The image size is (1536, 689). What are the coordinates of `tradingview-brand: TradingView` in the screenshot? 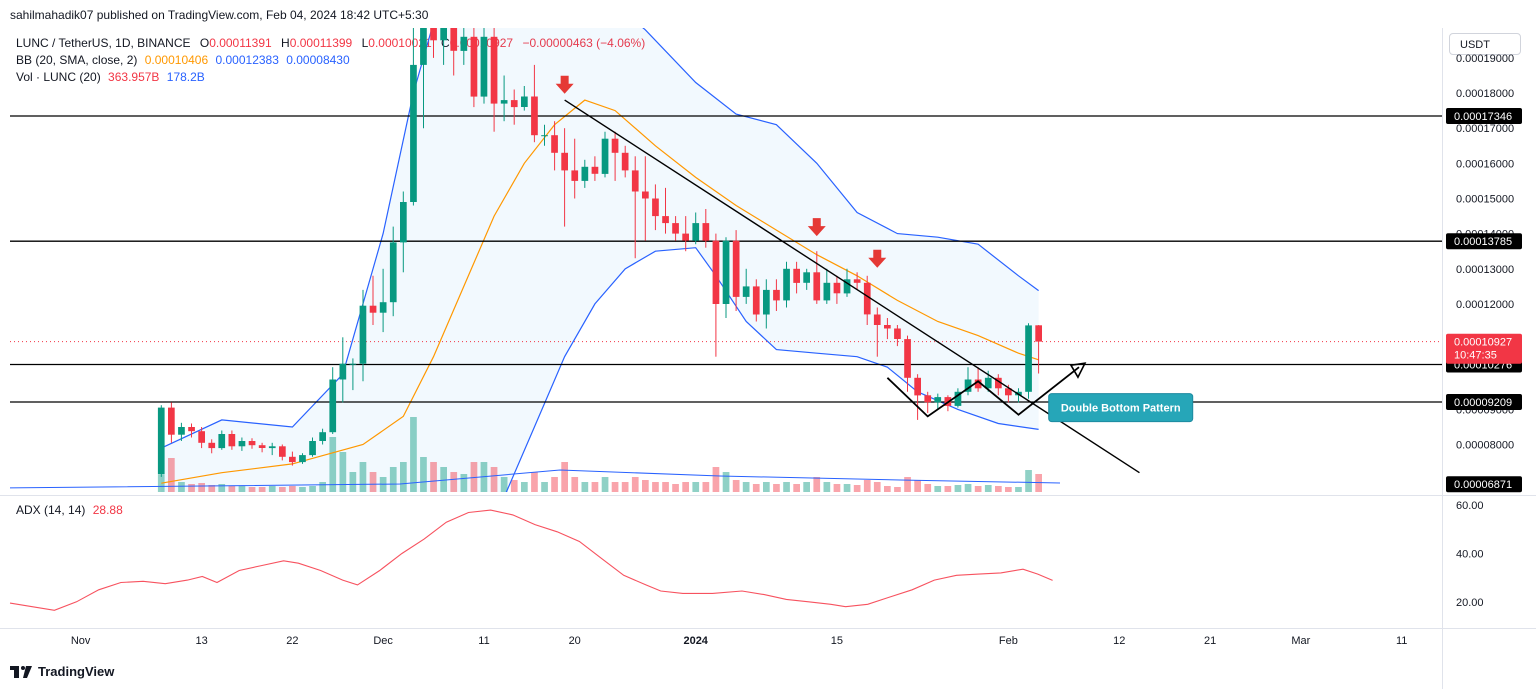 It's located at (76, 671).